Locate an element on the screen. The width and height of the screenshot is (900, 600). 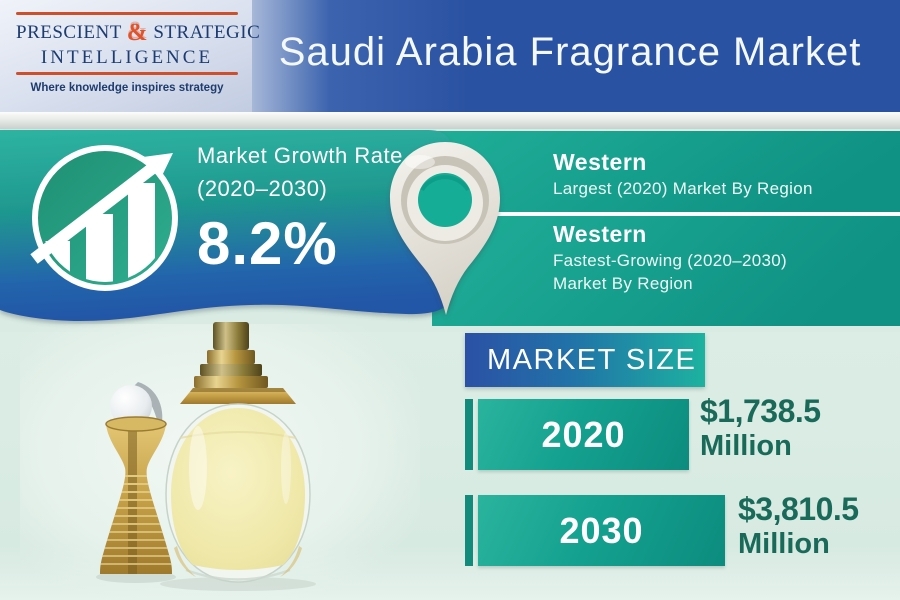
value-amount: $1,738.5 is located at coordinates (760, 411).